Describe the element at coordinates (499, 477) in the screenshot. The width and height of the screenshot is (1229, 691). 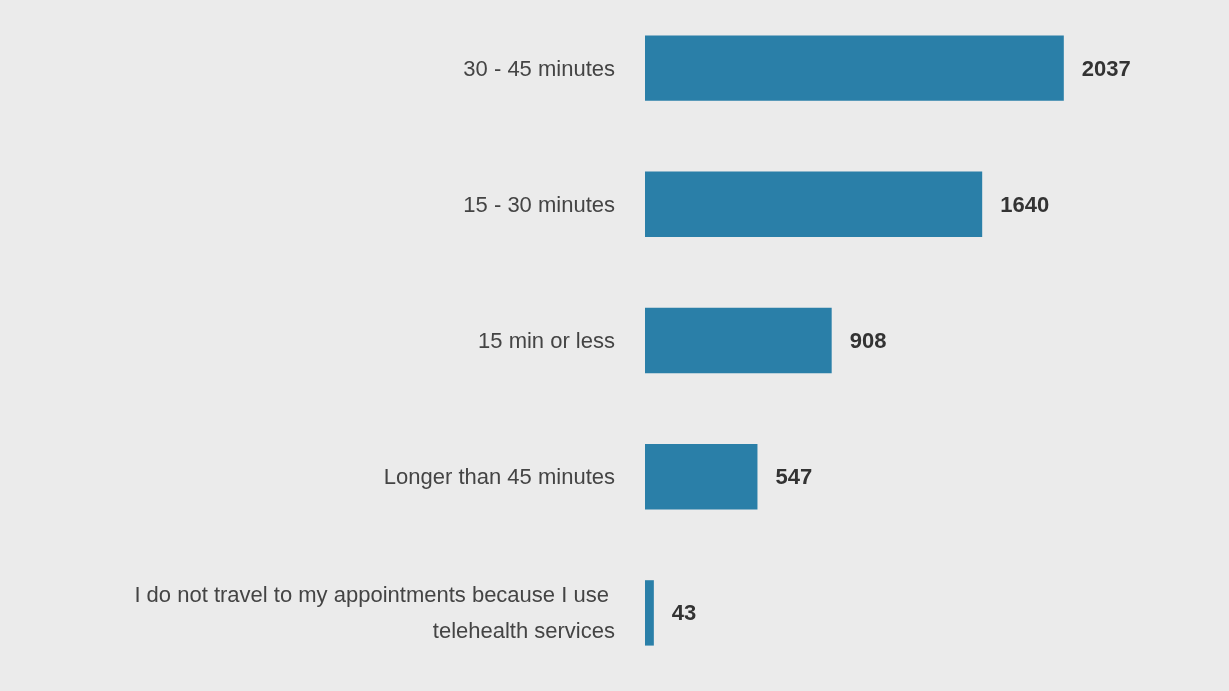
I see `y-tick-label: Longer than 45 minutes` at that location.